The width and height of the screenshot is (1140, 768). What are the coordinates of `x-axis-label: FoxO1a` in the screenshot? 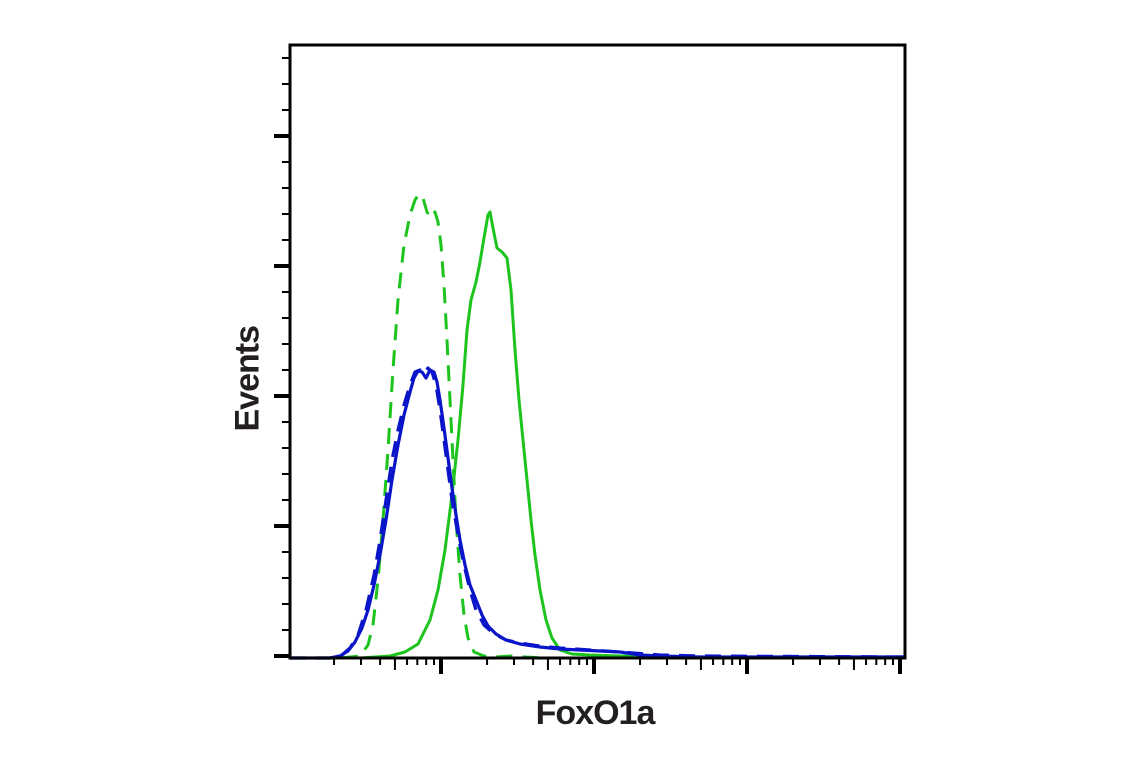 It's located at (595, 713).